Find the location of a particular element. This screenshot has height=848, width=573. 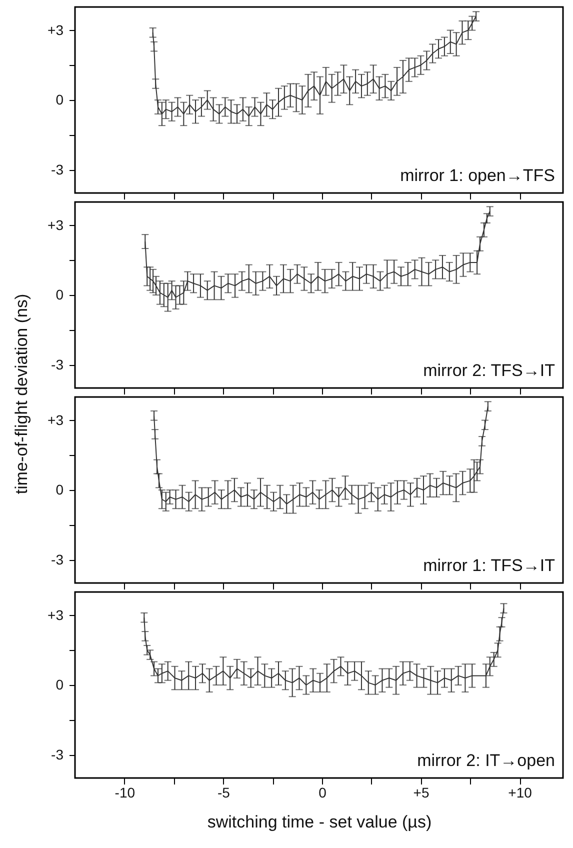

annotation: mirror 2: IT→open is located at coordinates (486, 760).